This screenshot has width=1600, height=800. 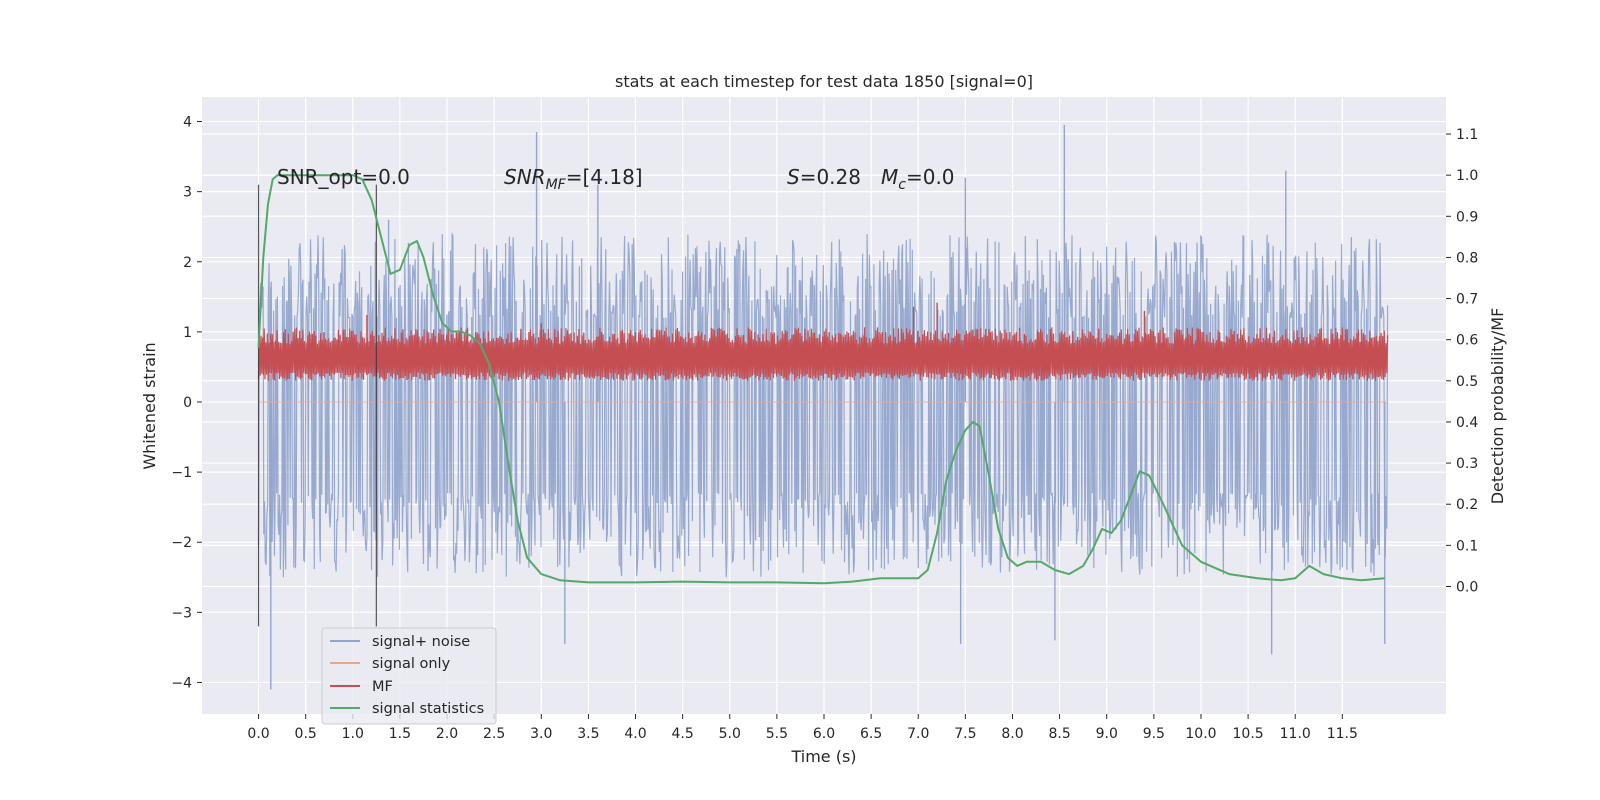 What do you see at coordinates (1467, 300) in the screenshot?
I see `y-right-tick-label: 0.7` at bounding box center [1467, 300].